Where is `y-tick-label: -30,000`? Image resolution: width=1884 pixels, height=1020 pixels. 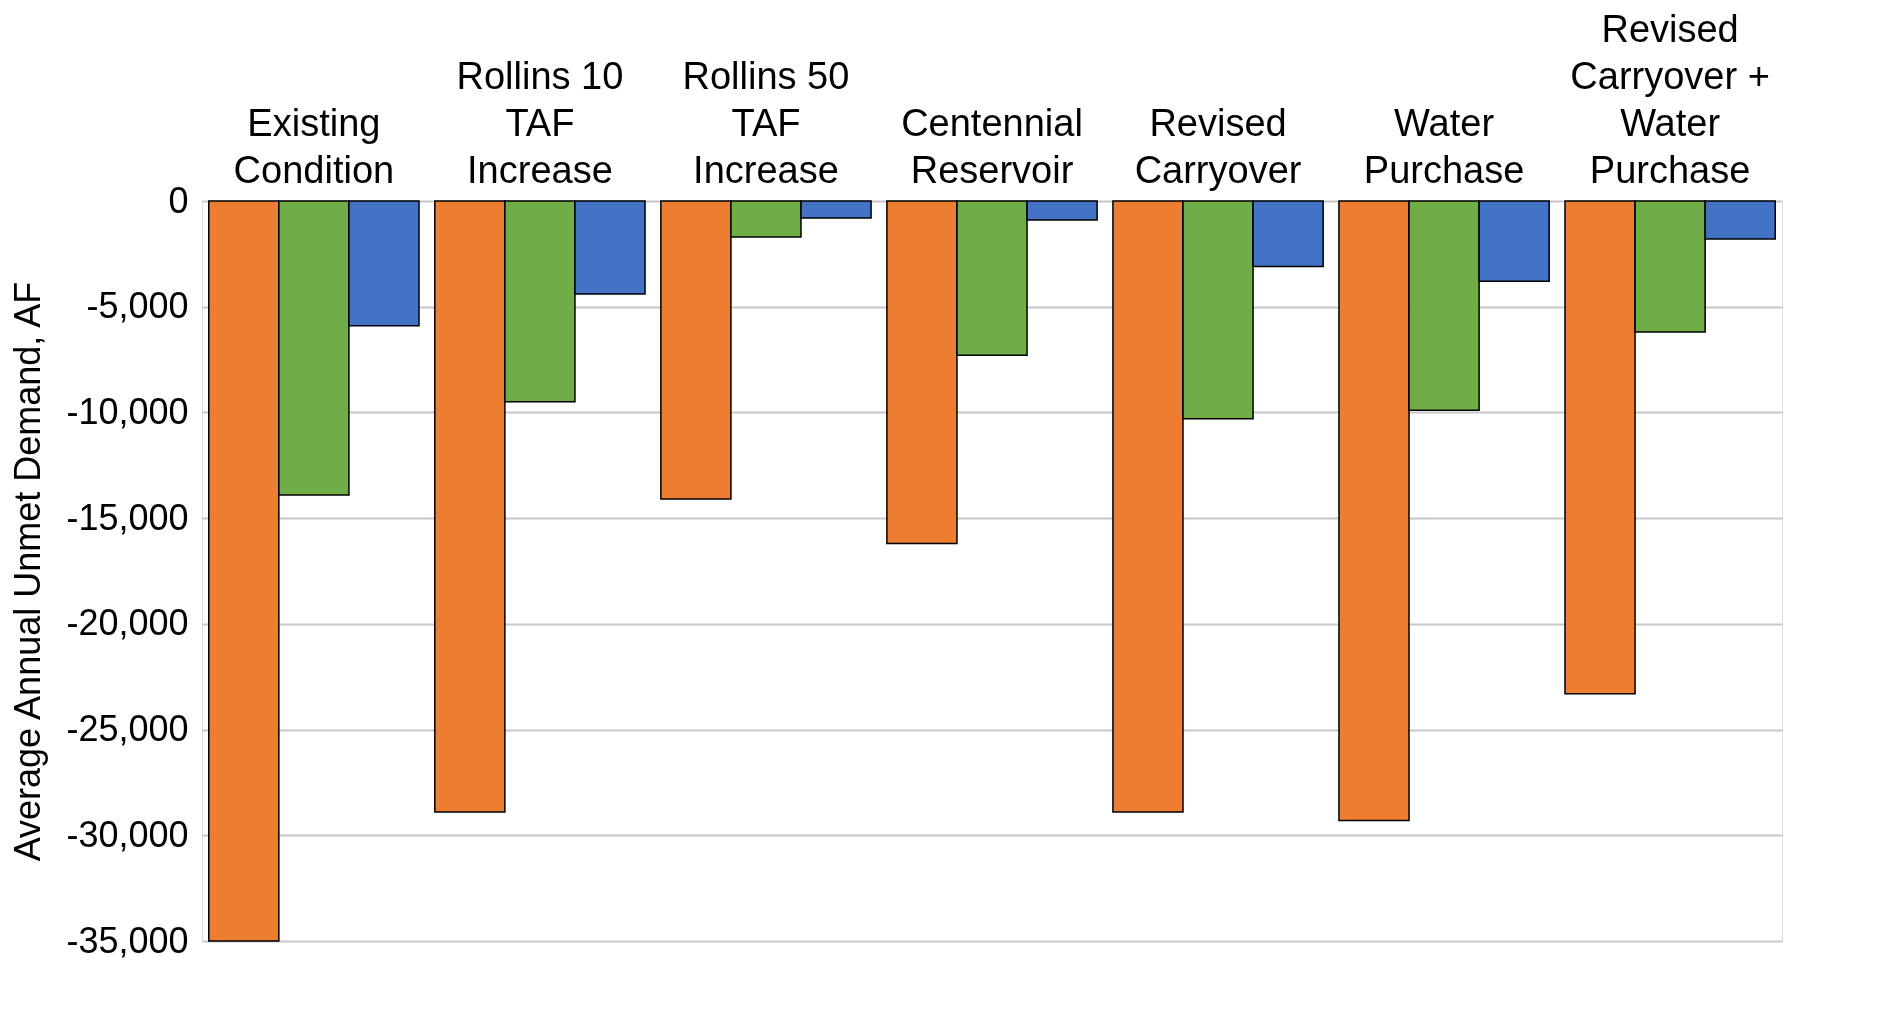
y-tick-label: -30,000 is located at coordinates (127, 834).